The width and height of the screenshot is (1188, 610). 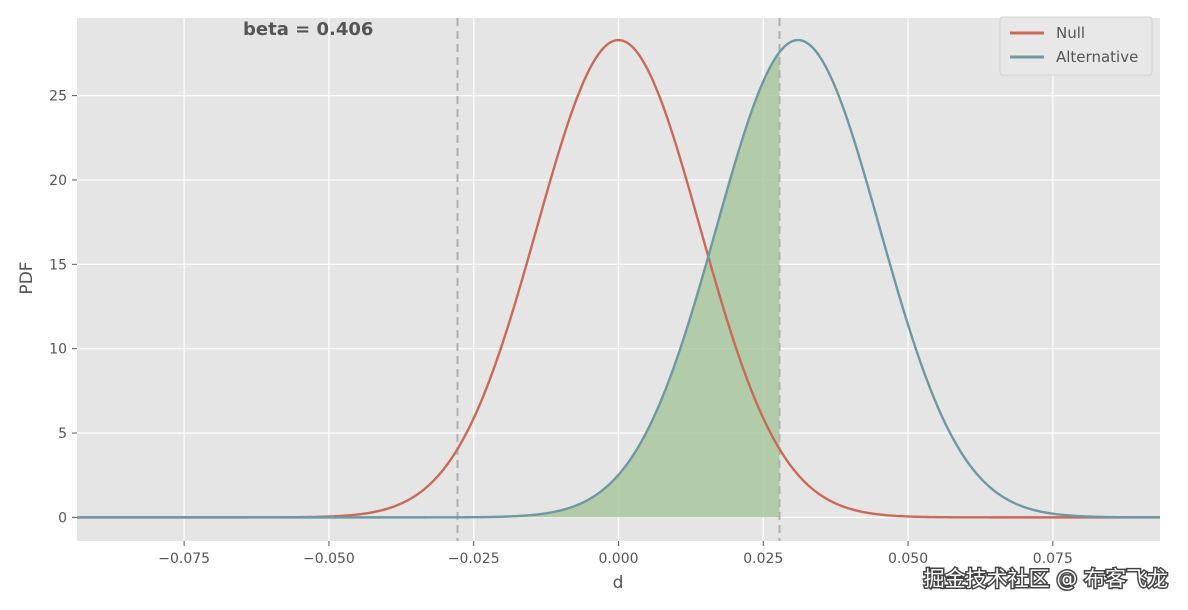 I want to click on watermark: 掘金技术社区 @ 布客飞龙, so click(x=1045, y=579).